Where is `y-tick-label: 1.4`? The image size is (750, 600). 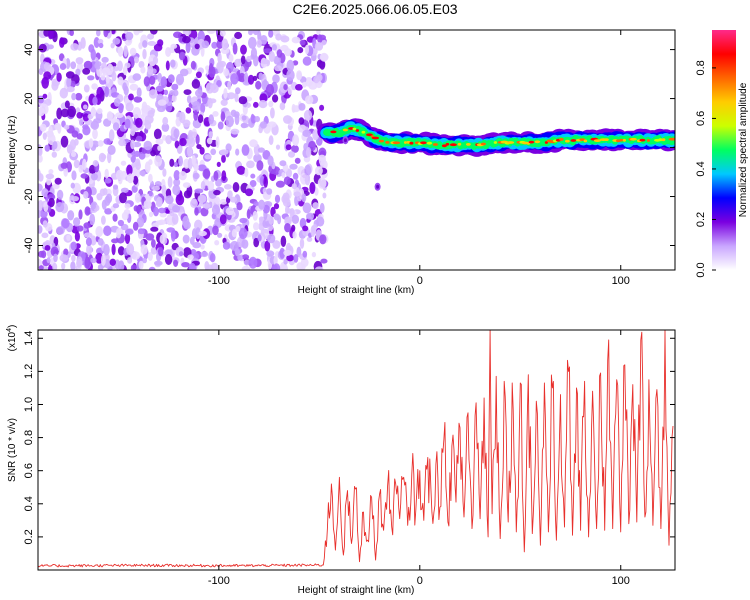 y-tick-label: 1.4 is located at coordinates (29, 338).